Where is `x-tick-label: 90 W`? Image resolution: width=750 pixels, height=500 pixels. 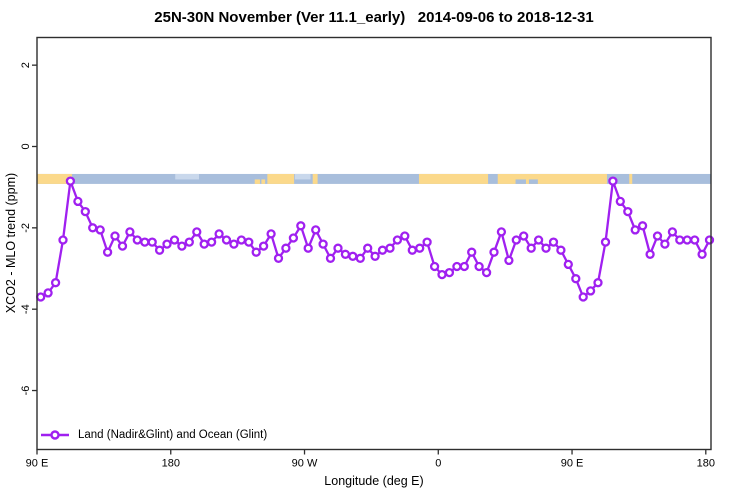 x-tick-label: 90 W is located at coordinates (305, 464).